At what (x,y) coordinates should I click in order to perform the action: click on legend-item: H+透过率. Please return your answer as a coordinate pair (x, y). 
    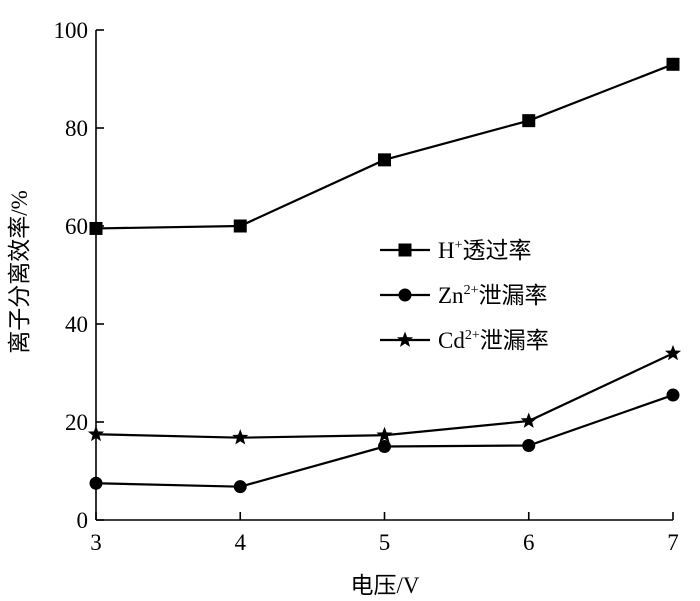
    Looking at the image, I should click on (456, 250).